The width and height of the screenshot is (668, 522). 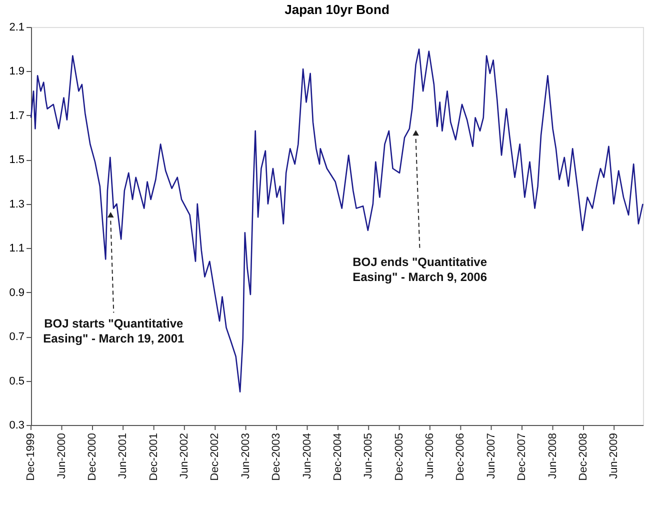 What do you see at coordinates (338, 457) in the screenshot?
I see `x-tick-label: Dec-2004` at bounding box center [338, 457].